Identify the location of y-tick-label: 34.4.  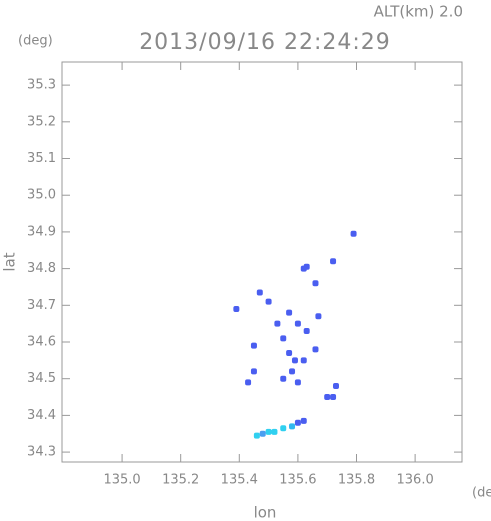
(41, 415).